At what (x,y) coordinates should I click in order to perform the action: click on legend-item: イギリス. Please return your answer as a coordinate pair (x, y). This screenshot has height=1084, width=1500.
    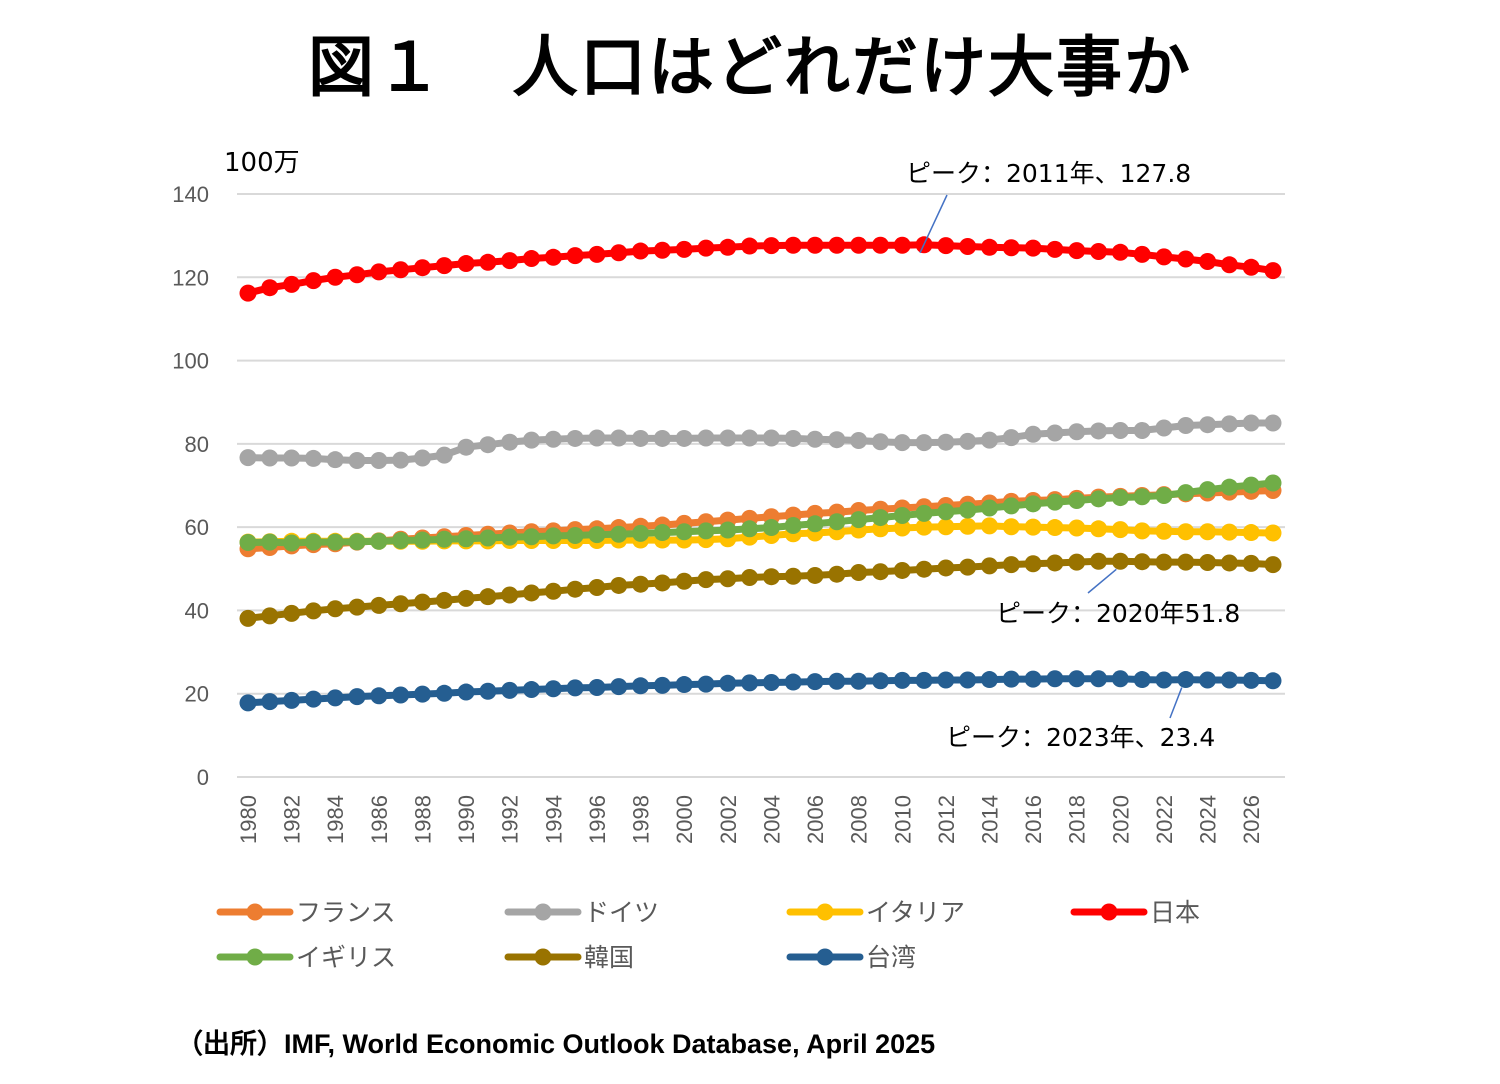
    Looking at the image, I should click on (306, 957).